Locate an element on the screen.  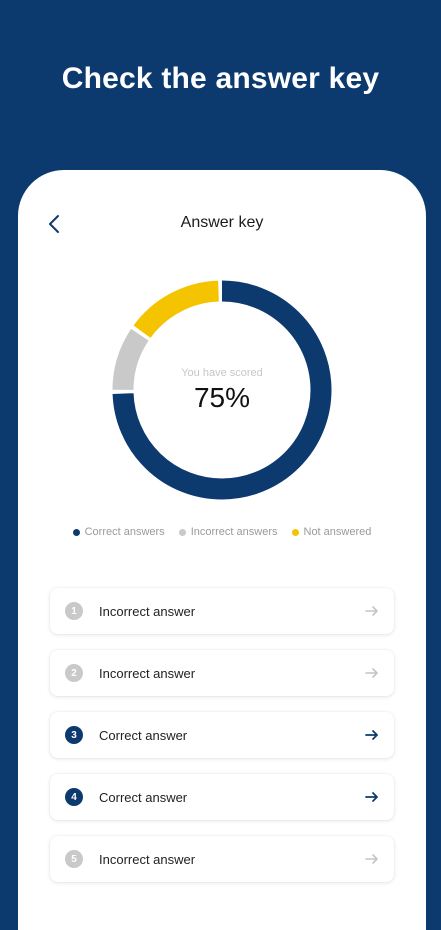
back-button is located at coordinates (54, 224).